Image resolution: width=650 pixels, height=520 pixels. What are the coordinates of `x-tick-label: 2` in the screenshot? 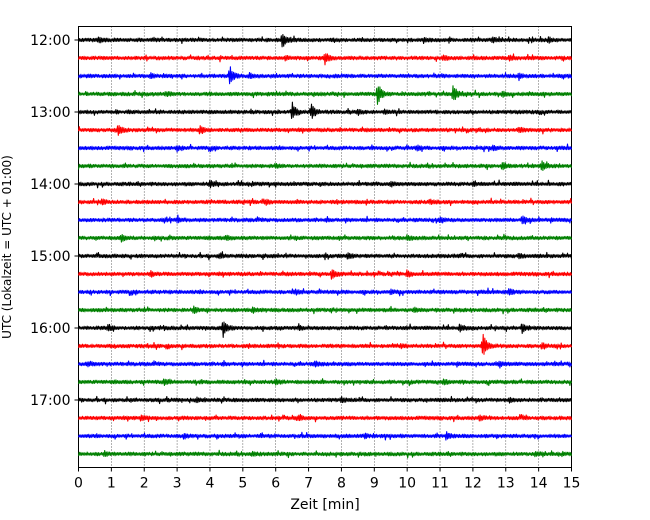 It's located at (144, 484).